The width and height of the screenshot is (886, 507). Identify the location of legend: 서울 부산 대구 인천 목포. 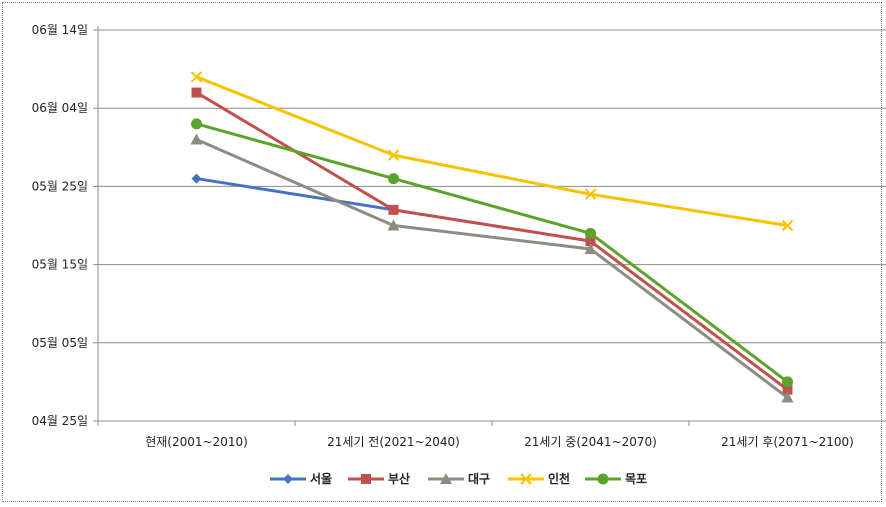
(458, 478).